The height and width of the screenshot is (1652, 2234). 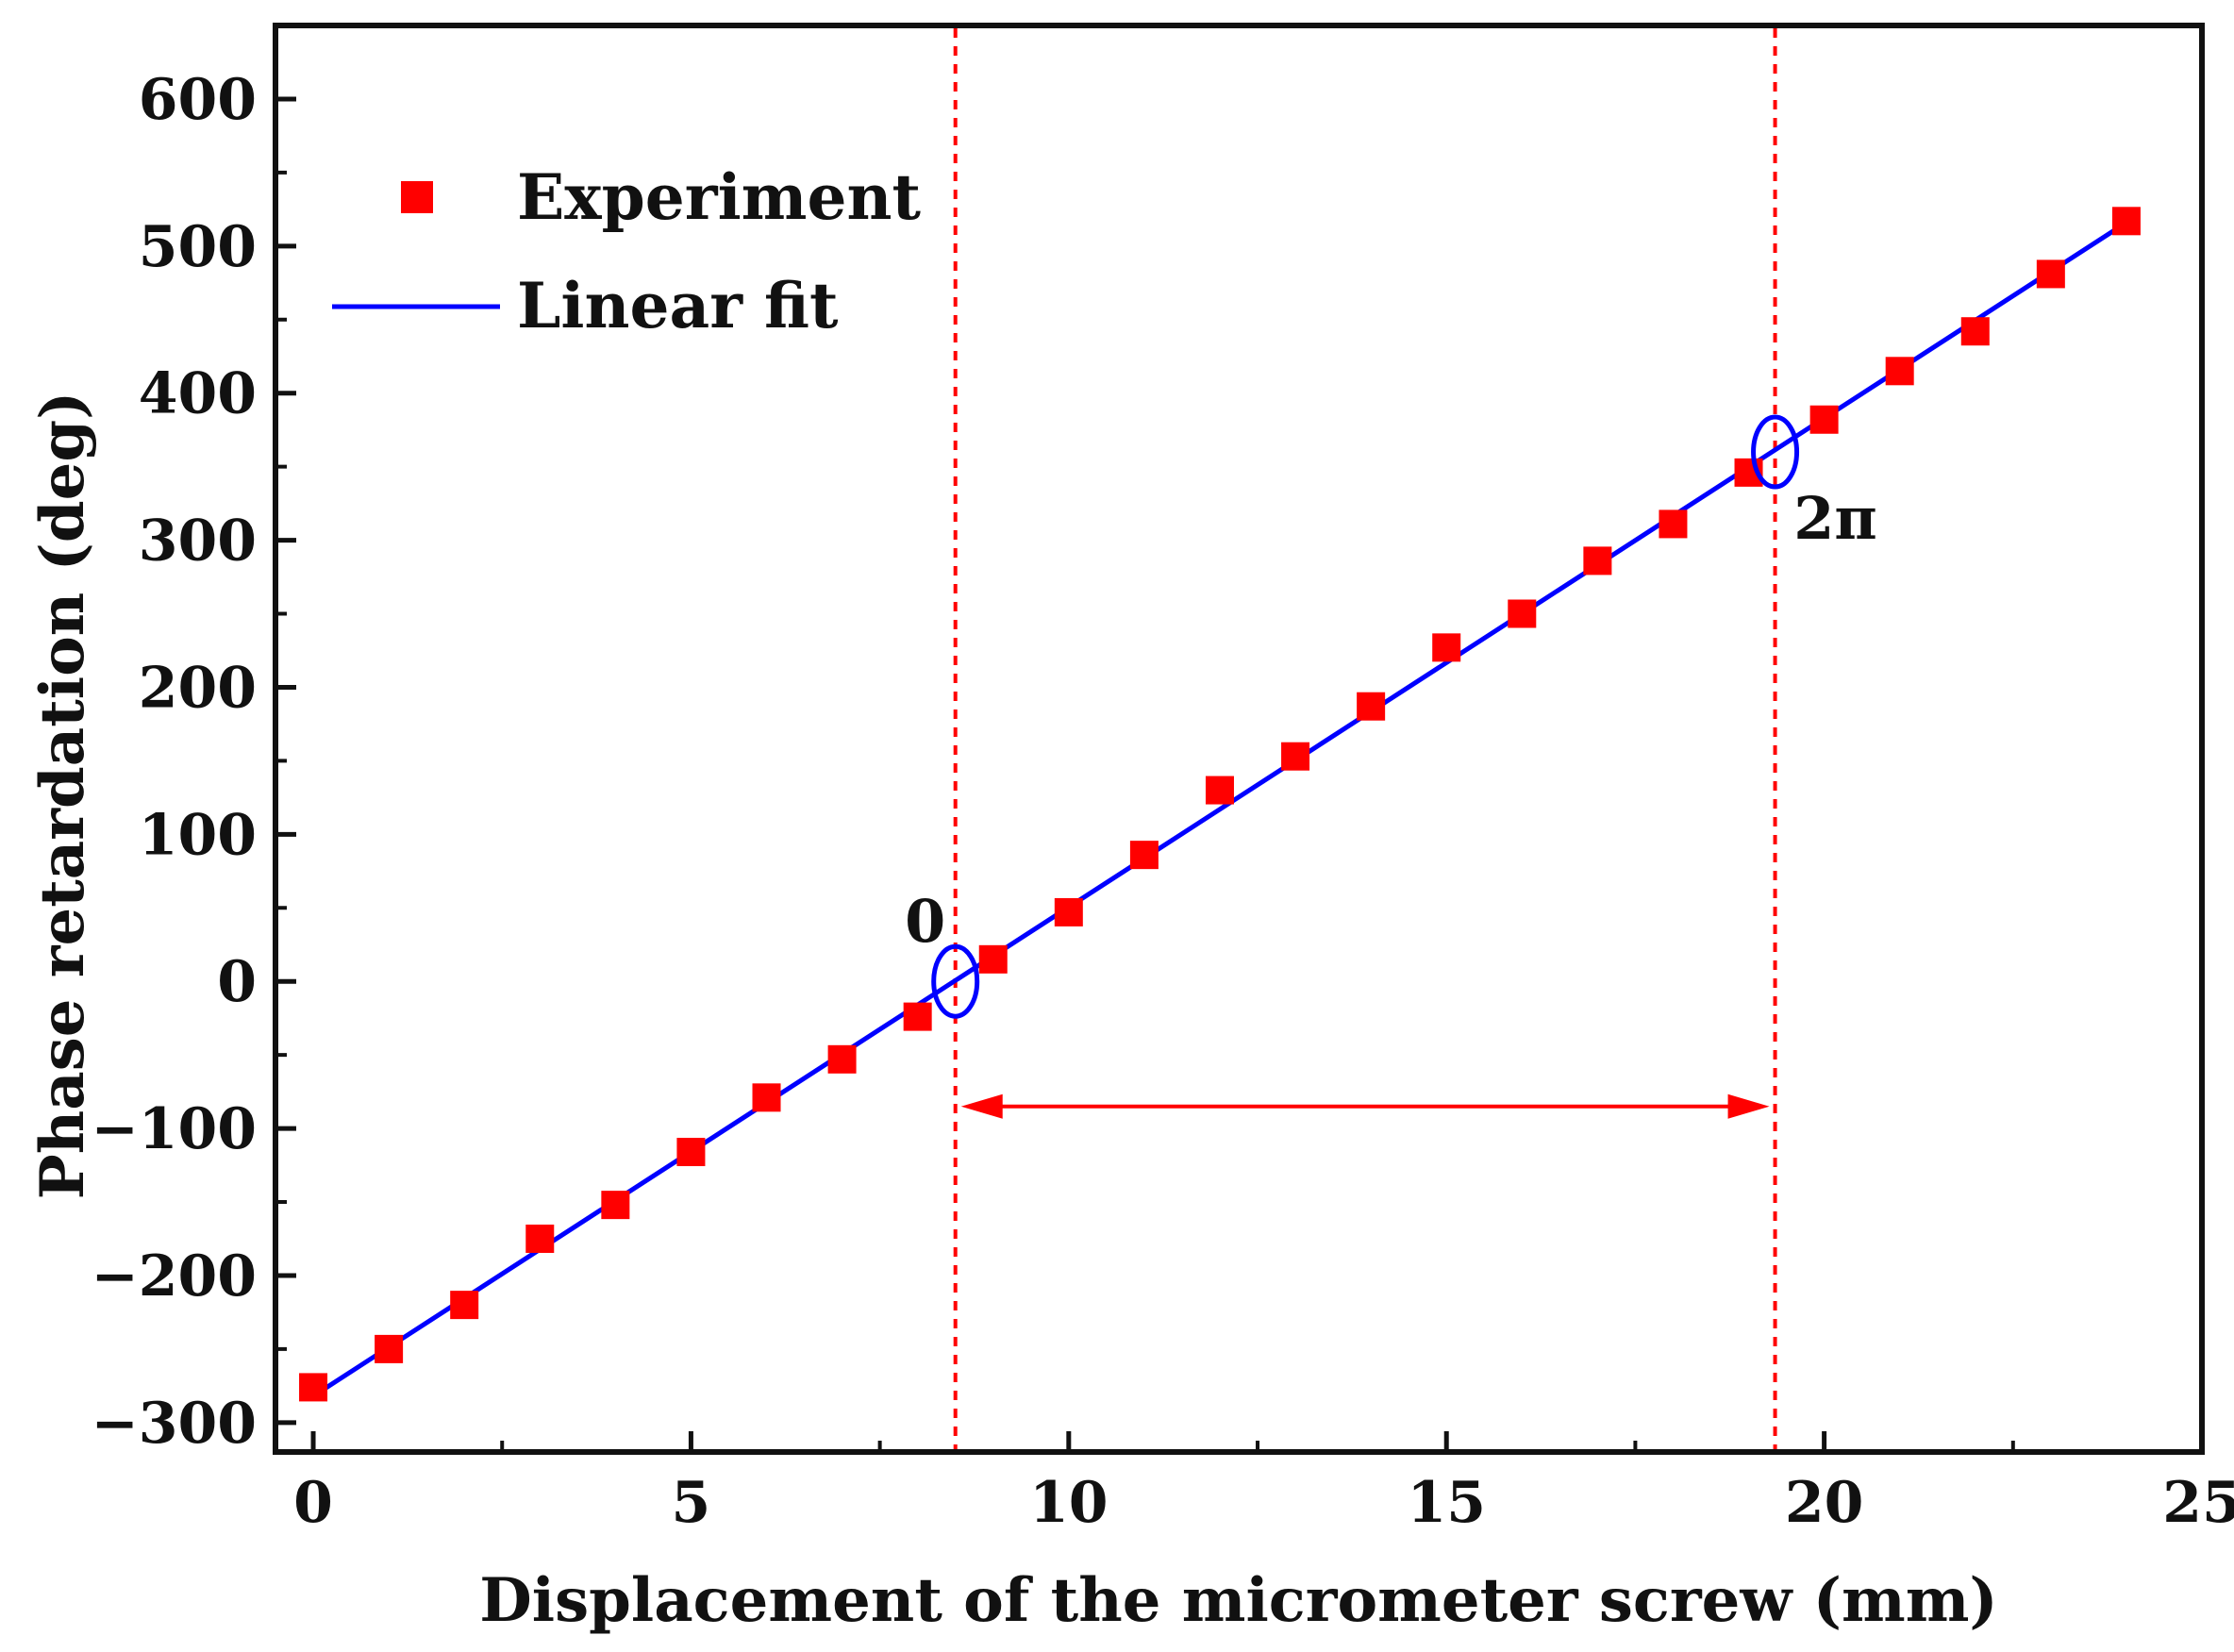 What do you see at coordinates (313, 1503) in the screenshot?
I see `x-tick-label: 0` at bounding box center [313, 1503].